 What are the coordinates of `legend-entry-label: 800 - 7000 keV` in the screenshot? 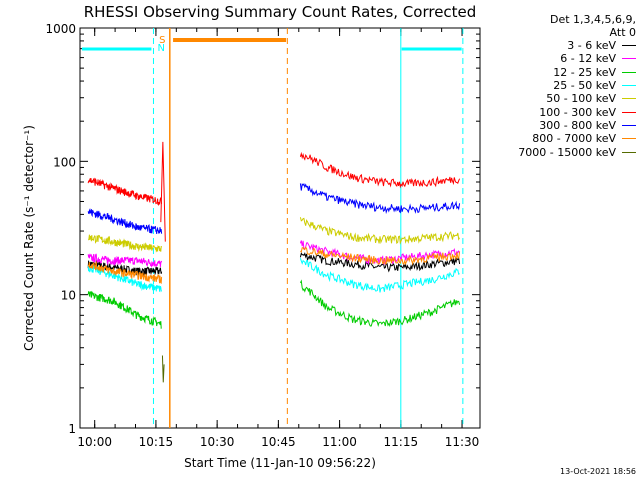 It's located at (574, 139).